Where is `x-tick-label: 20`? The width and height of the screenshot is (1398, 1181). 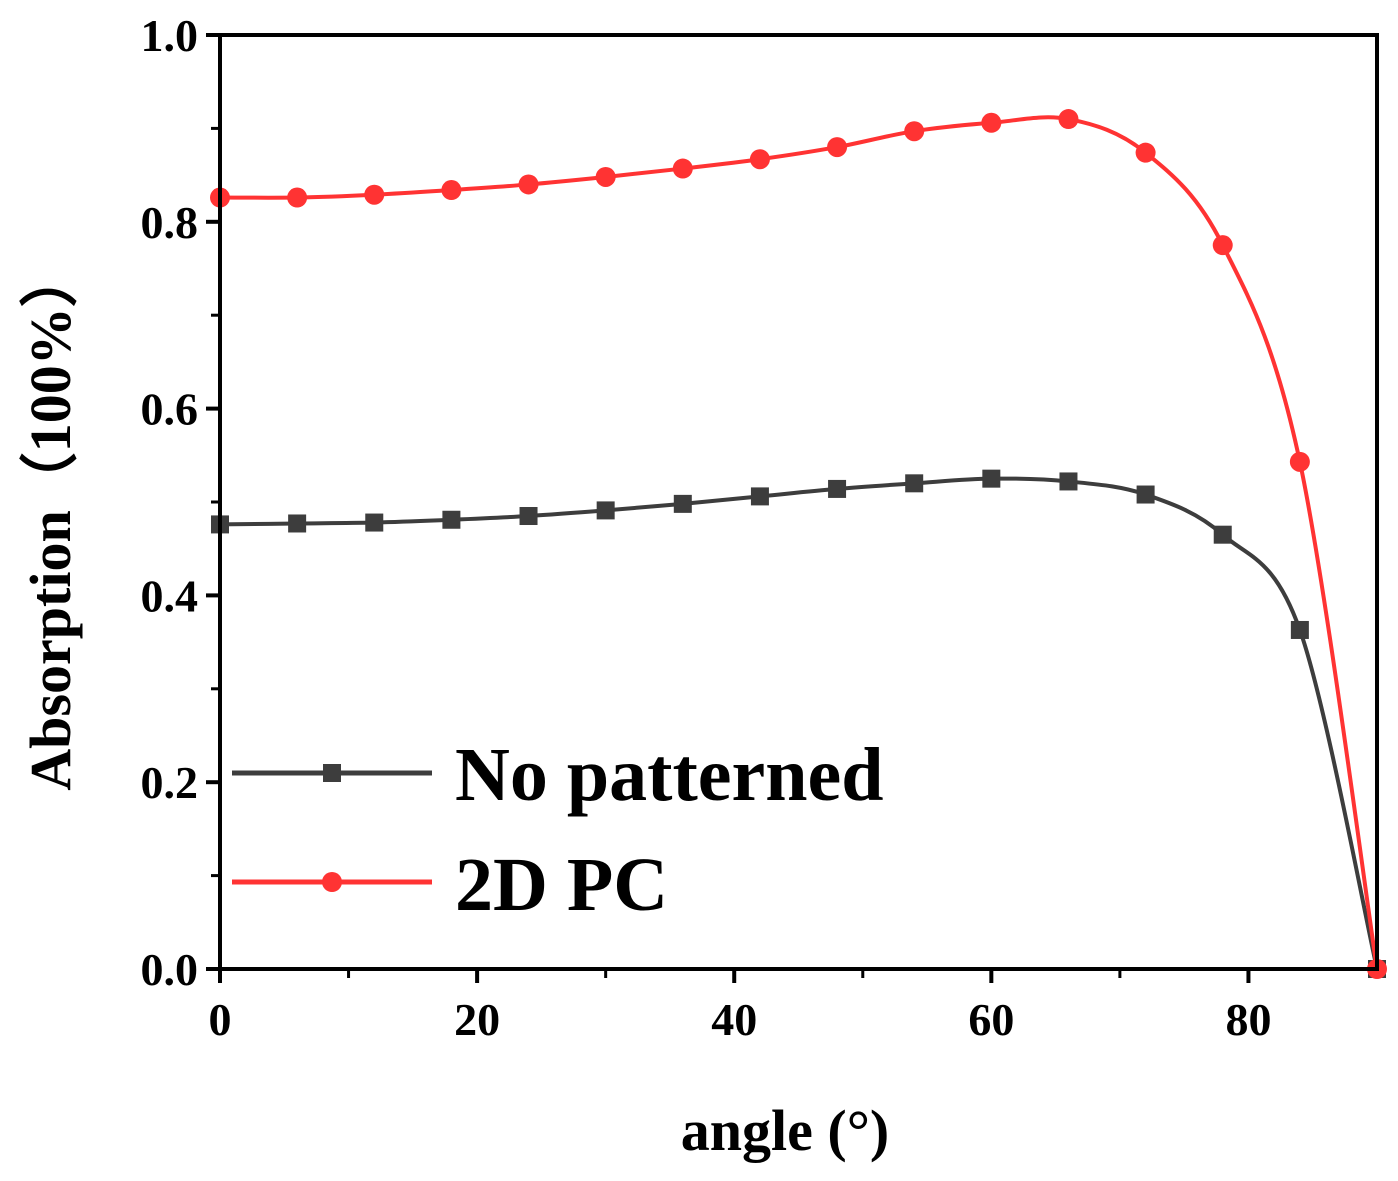 x-tick-label: 20 is located at coordinates (477, 1019).